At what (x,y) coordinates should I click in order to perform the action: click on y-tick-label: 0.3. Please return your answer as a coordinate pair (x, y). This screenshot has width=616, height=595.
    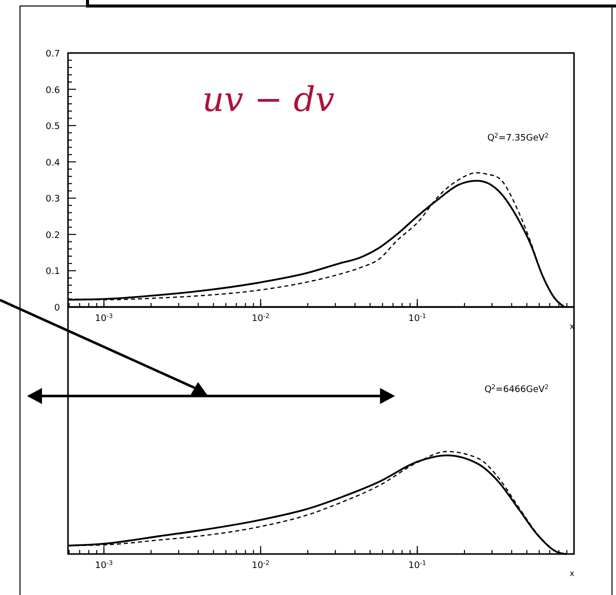
    Looking at the image, I should click on (53, 199).